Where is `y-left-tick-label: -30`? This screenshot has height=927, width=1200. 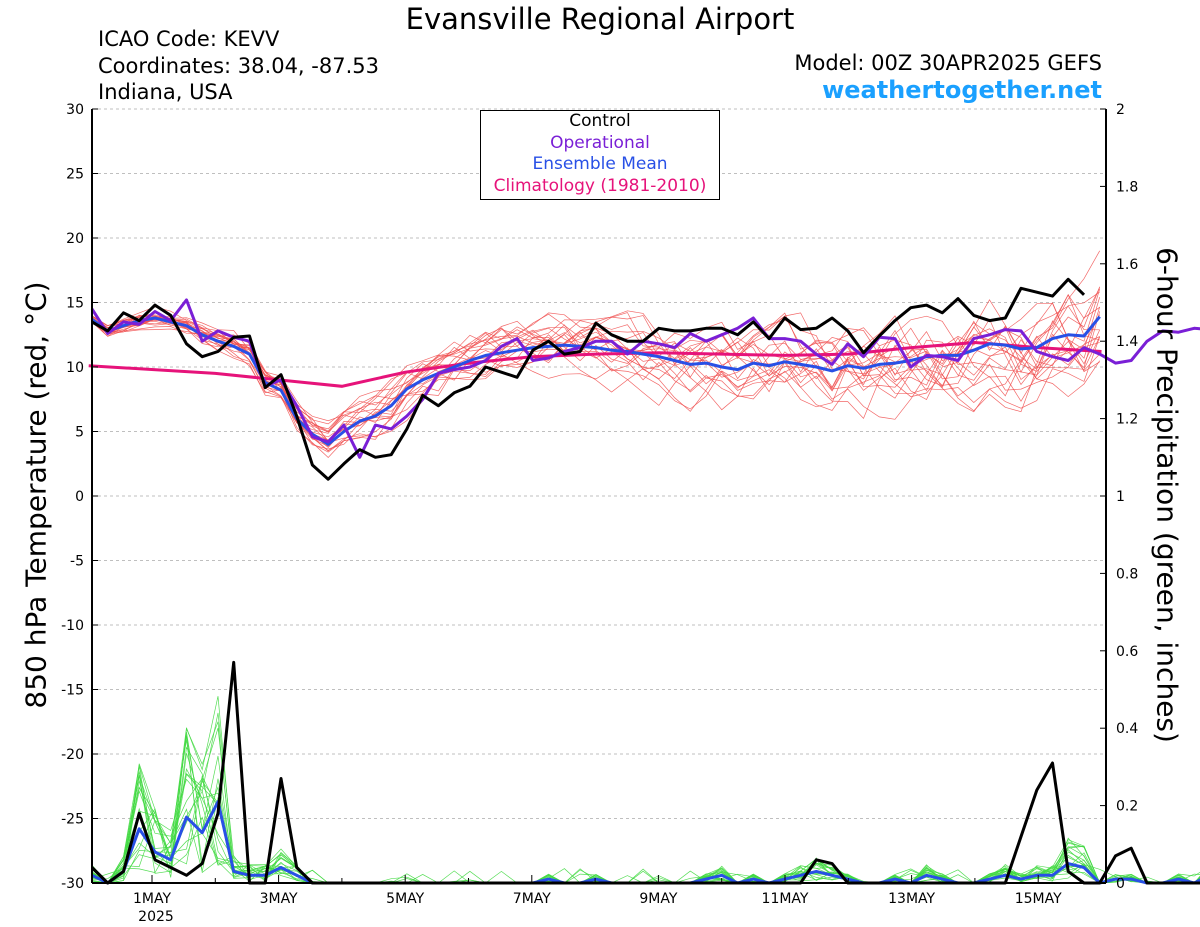 y-left-tick-label: -30 is located at coordinates (72, 884).